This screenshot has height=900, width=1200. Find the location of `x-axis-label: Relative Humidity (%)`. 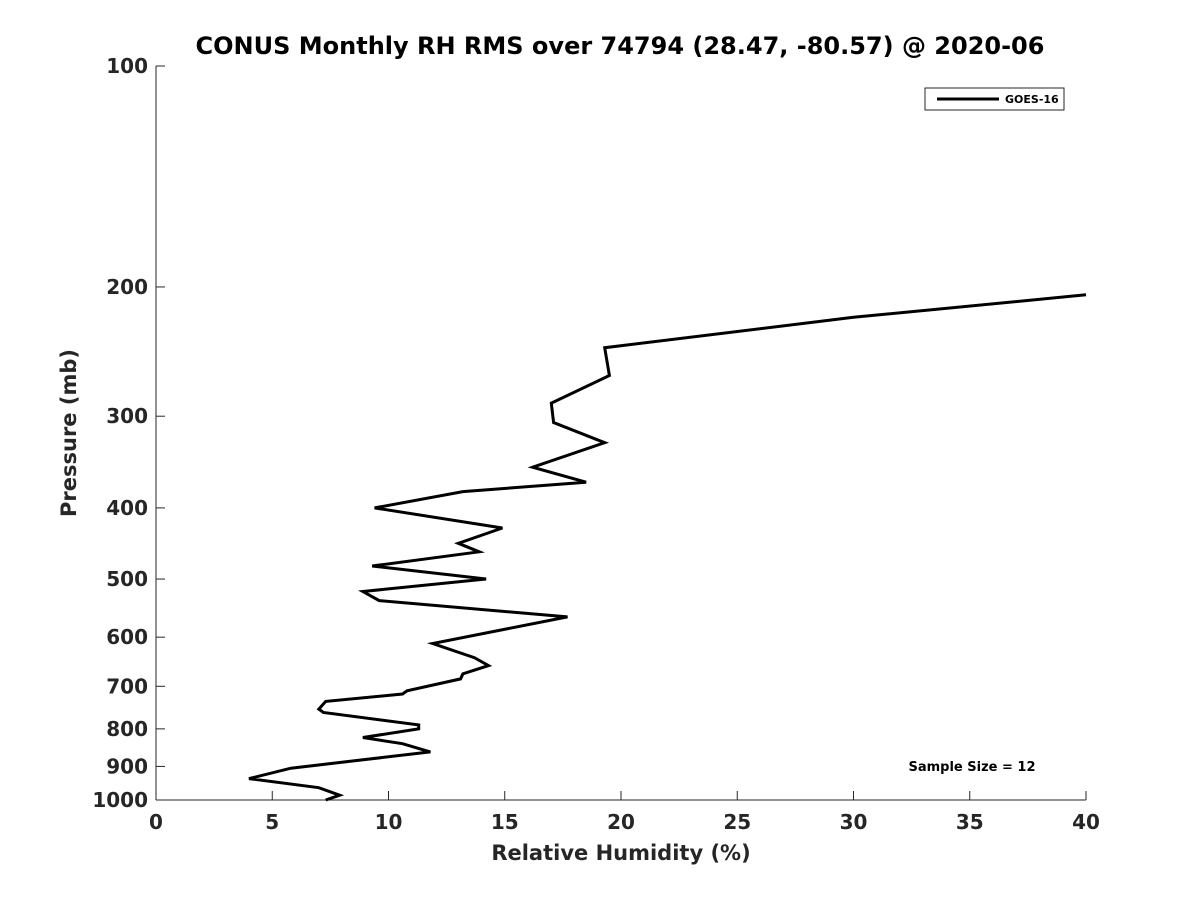

x-axis-label: Relative Humidity (%) is located at coordinates (620, 853).